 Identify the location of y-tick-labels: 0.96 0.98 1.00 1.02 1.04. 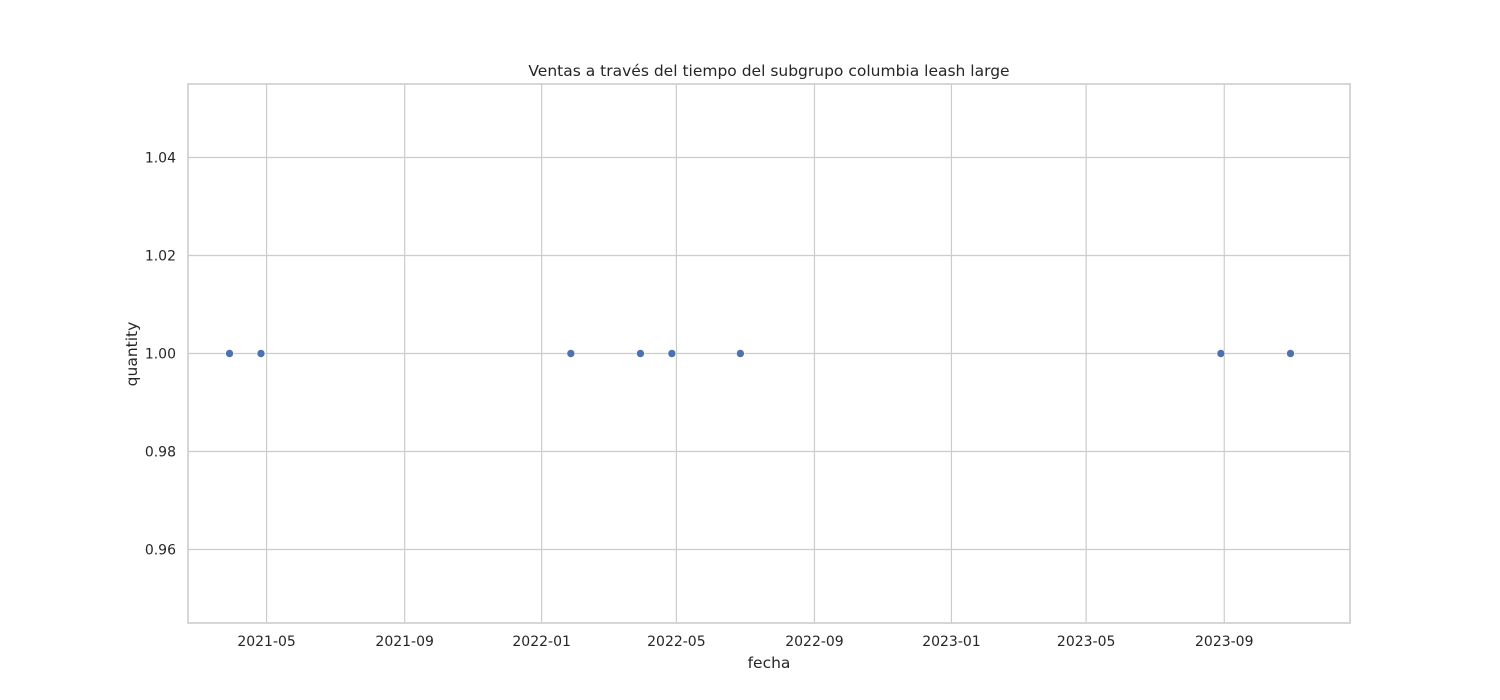
(160, 355).